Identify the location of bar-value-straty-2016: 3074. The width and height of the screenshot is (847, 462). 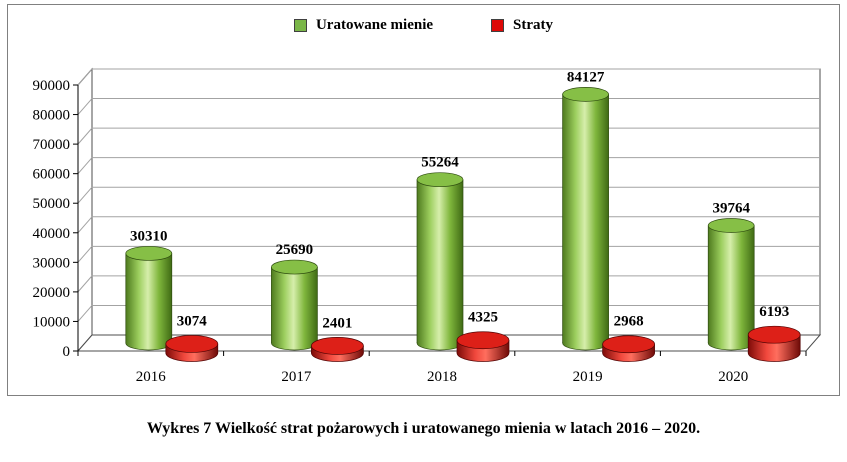
(192, 321).